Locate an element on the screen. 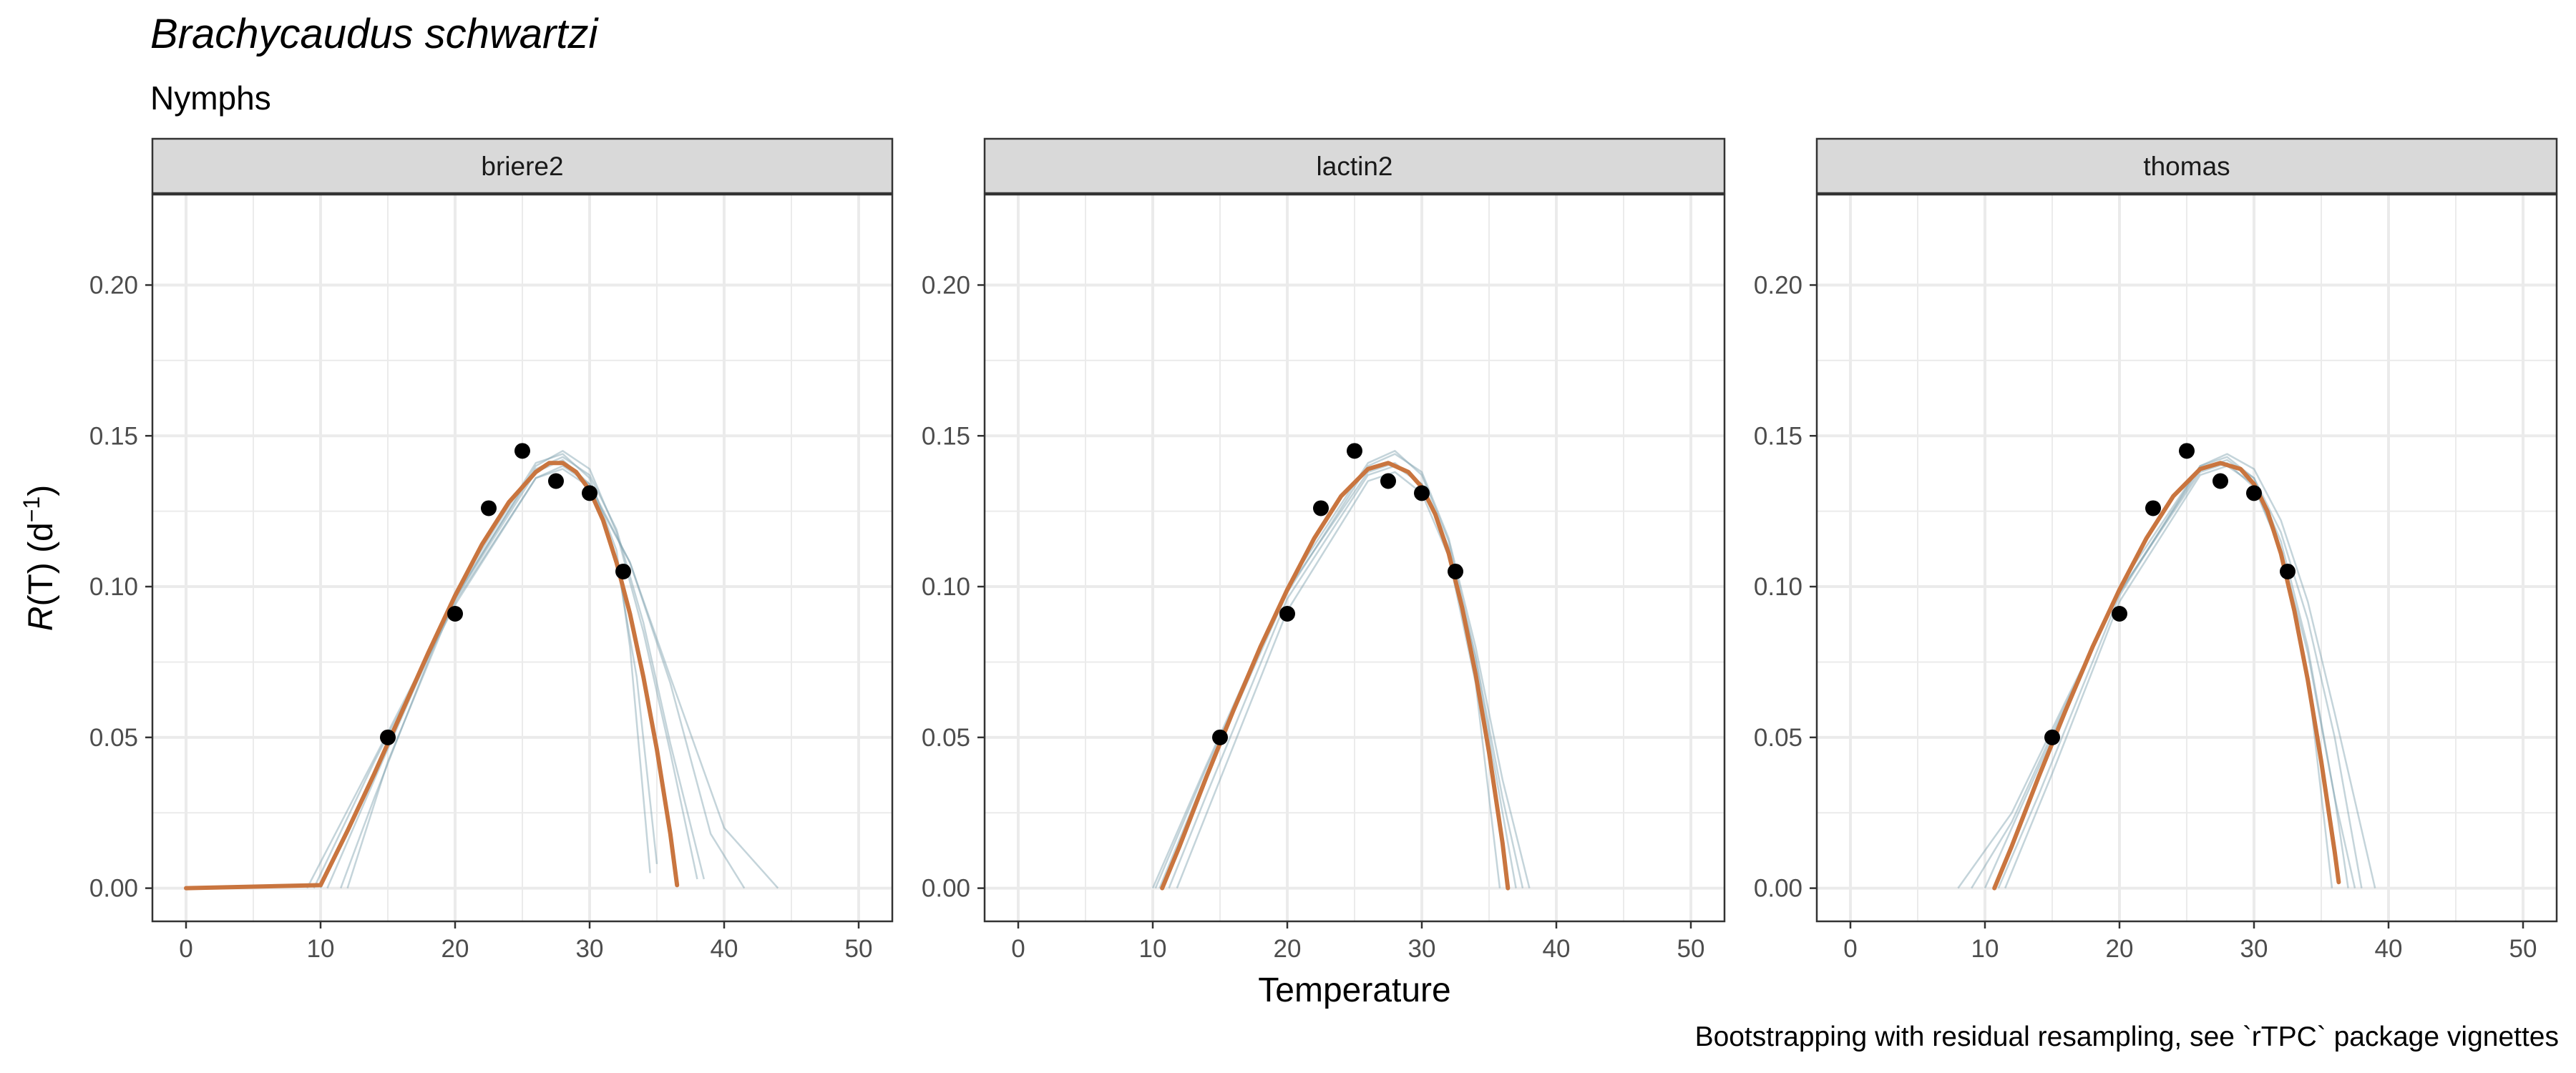 The image size is (2576, 1073). y-axis-title-exponent: −1 is located at coordinates (31, 509).